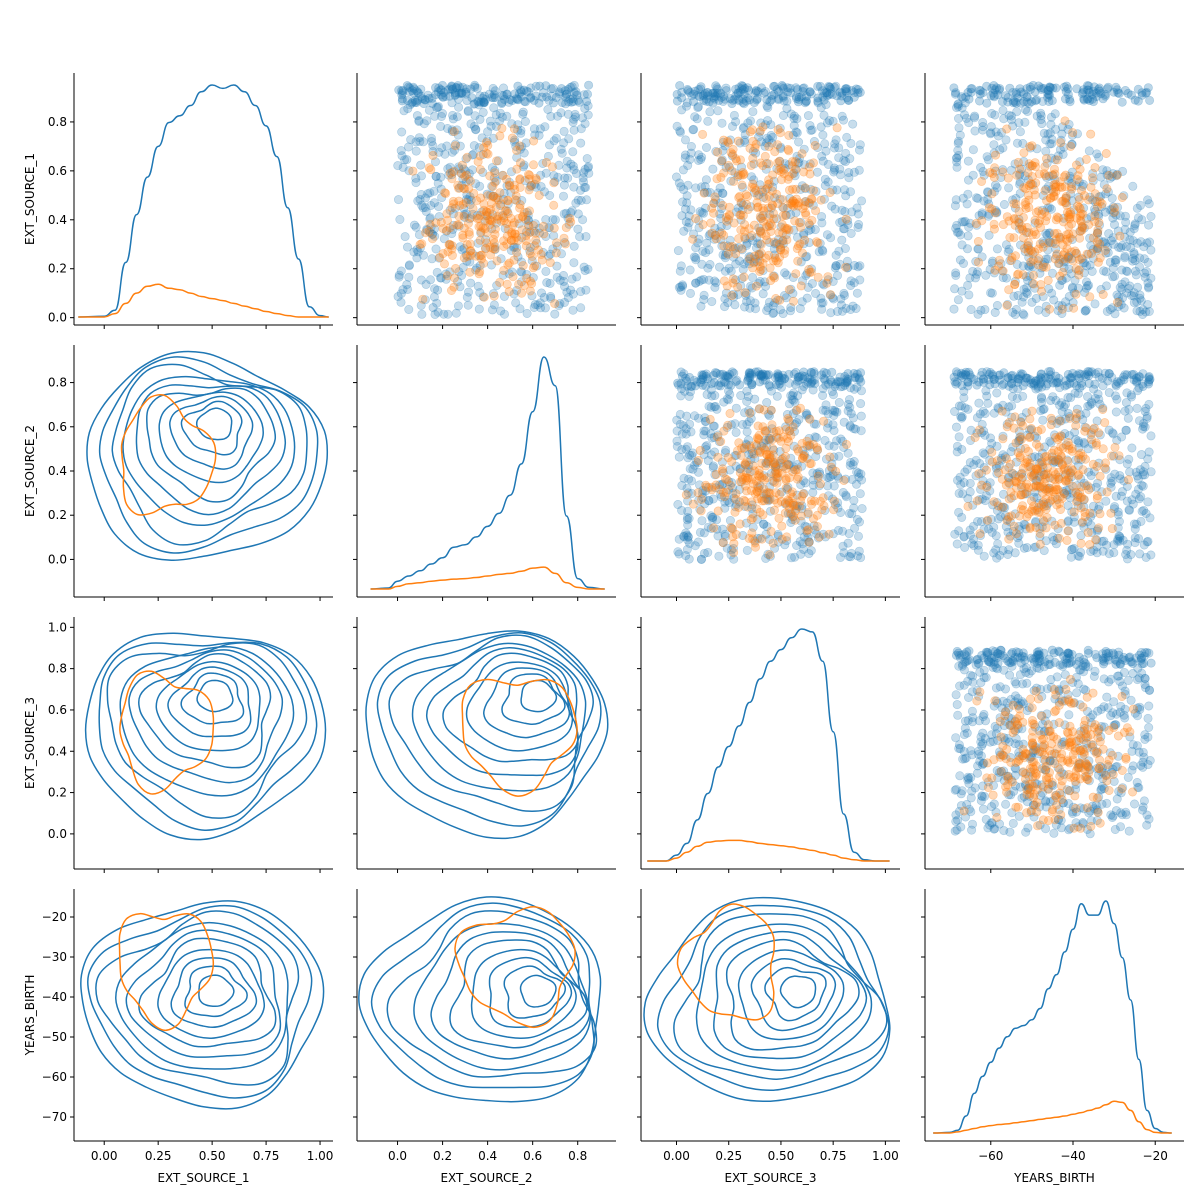 This screenshot has height=1200, width=1200. What do you see at coordinates (57, 471) in the screenshot?
I see `y-tick-label: 0.4` at bounding box center [57, 471].